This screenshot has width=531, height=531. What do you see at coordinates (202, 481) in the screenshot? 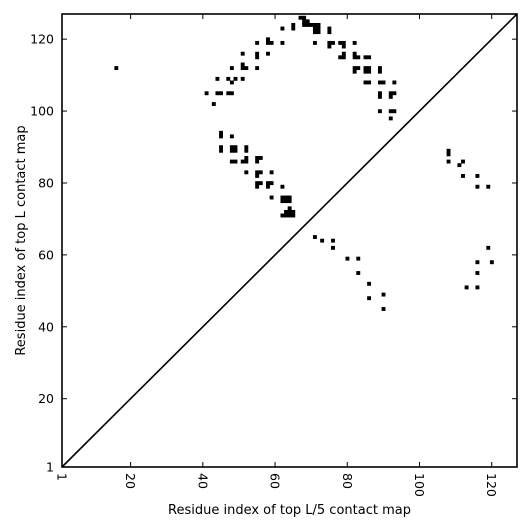
I see `x-tick-label: 40` at bounding box center [202, 481].